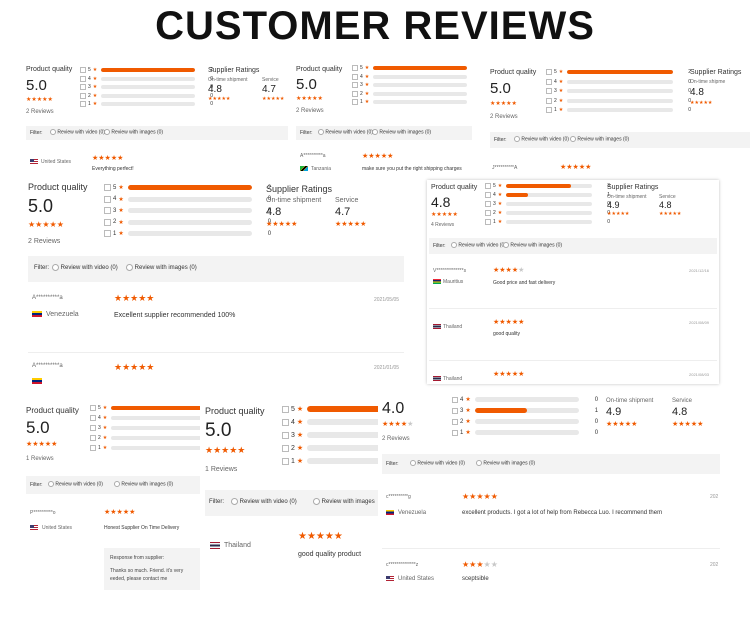 This screenshot has height=617, width=750. Describe the element at coordinates (547, 195) in the screenshot. I see `rating-row-4: 4 ★ 1` at that location.